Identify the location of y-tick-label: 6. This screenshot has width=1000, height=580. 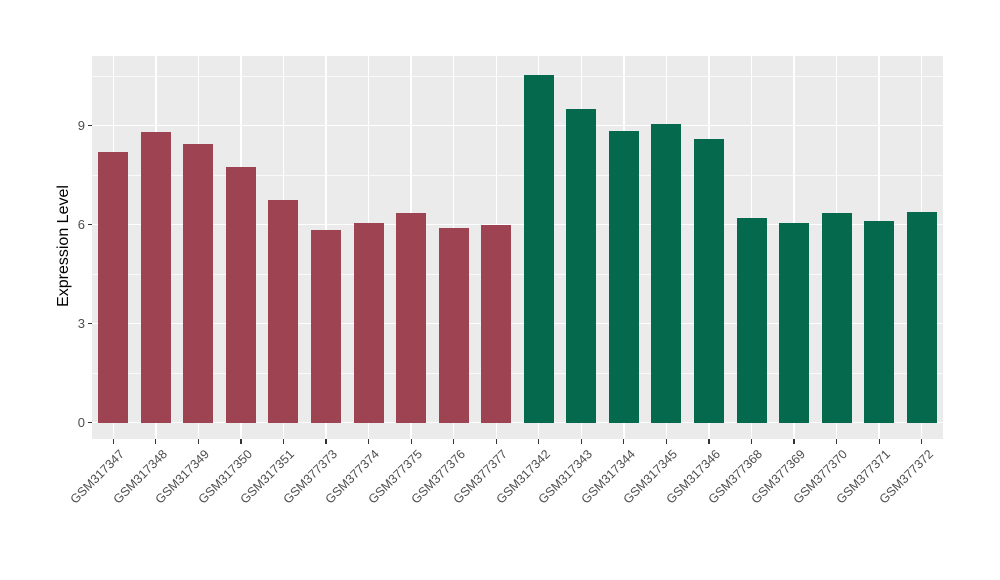
(81, 224).